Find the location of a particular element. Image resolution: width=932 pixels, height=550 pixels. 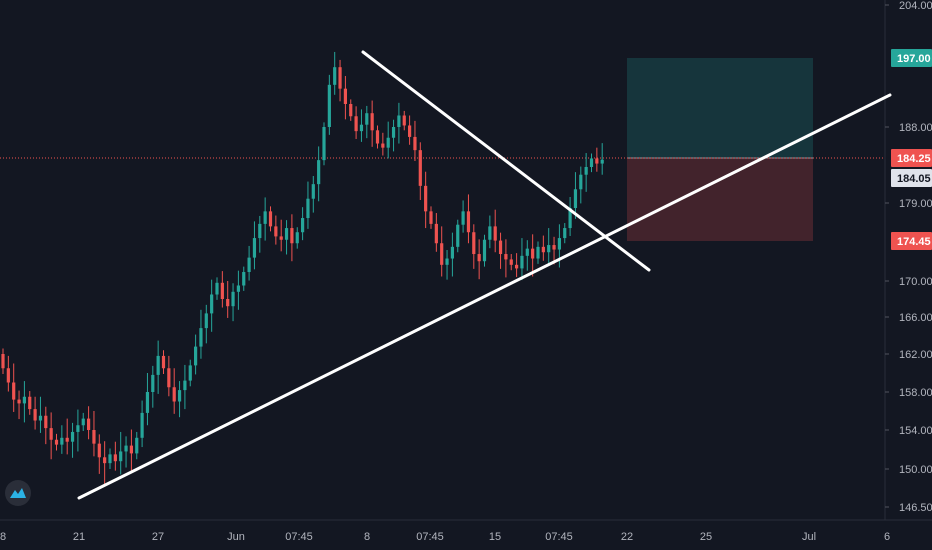

stop-zone is located at coordinates (720, 199).